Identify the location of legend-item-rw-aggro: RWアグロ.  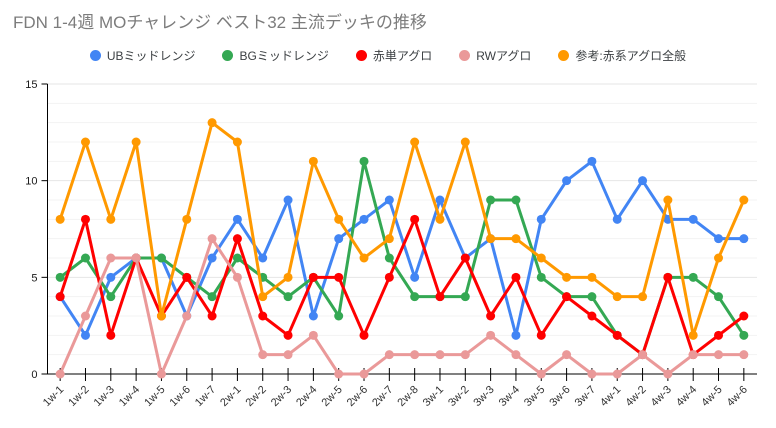
(495, 55).